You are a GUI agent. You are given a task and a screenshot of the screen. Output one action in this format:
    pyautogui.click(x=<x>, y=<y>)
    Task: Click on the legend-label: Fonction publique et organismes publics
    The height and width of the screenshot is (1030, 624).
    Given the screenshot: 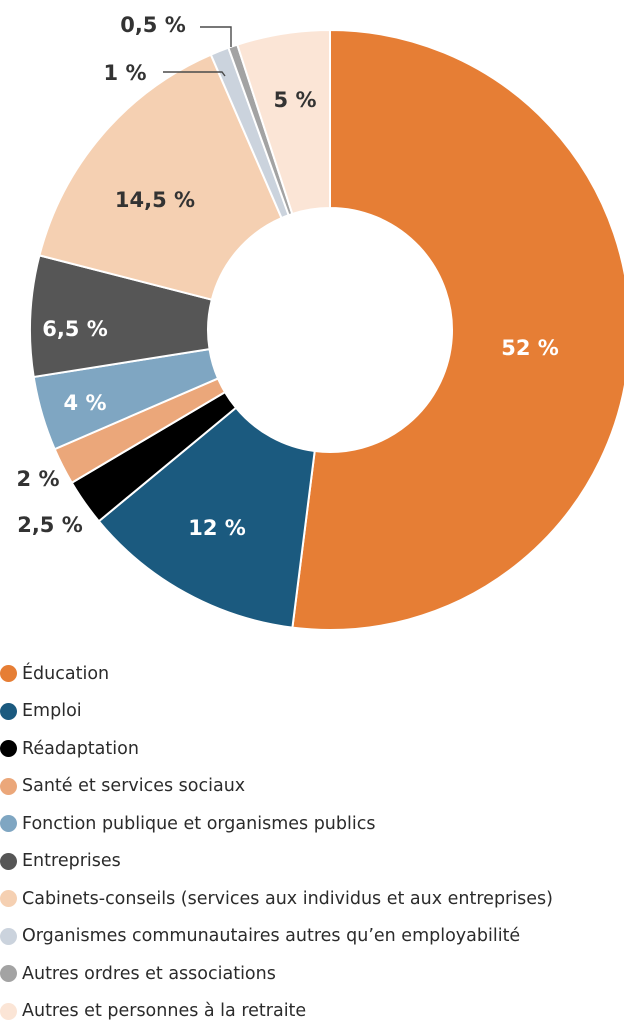 What is the action you would take?
    pyautogui.click(x=198, y=824)
    